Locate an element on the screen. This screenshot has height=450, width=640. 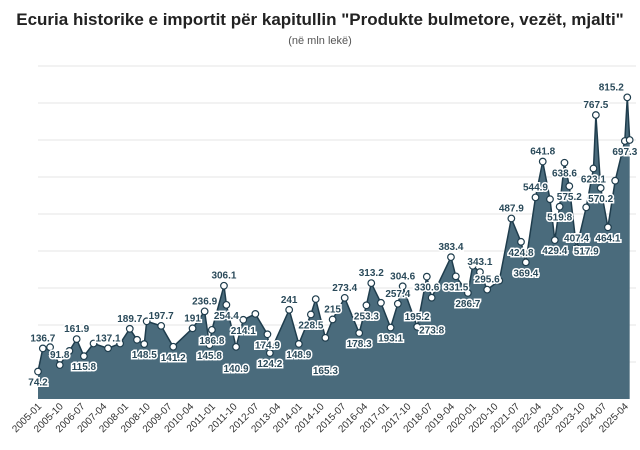
data-label: 74.2 is located at coordinates (38, 383).